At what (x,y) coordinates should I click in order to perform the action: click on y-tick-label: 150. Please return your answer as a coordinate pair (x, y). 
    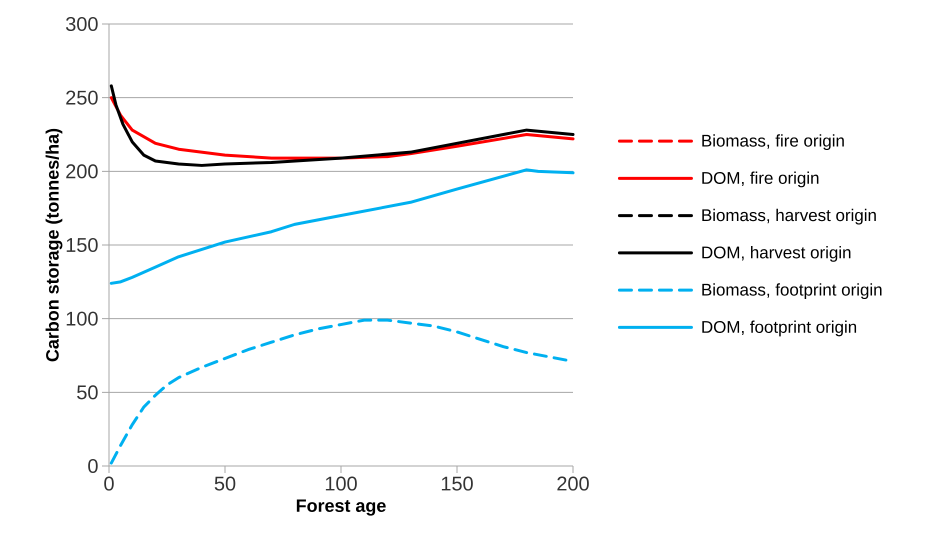
    Looking at the image, I should click on (82, 245).